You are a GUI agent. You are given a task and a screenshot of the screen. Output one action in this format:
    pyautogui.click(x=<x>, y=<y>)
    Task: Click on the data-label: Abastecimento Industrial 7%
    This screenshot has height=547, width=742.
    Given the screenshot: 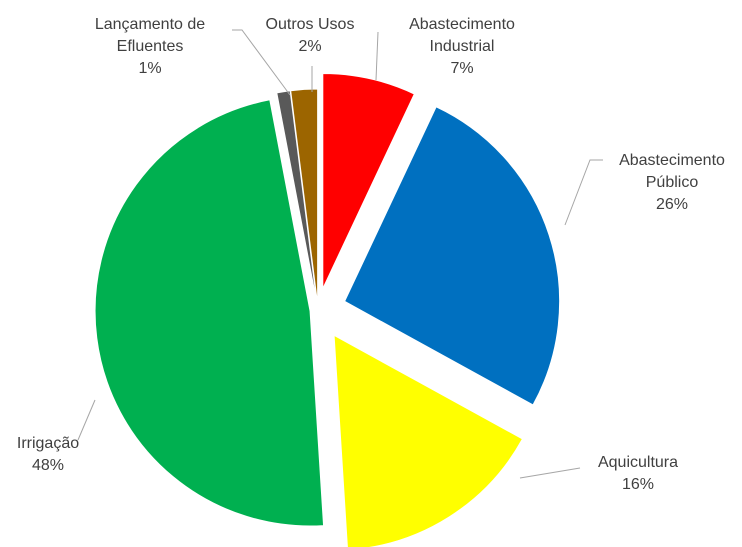 What is the action you would take?
    pyautogui.click(x=462, y=47)
    